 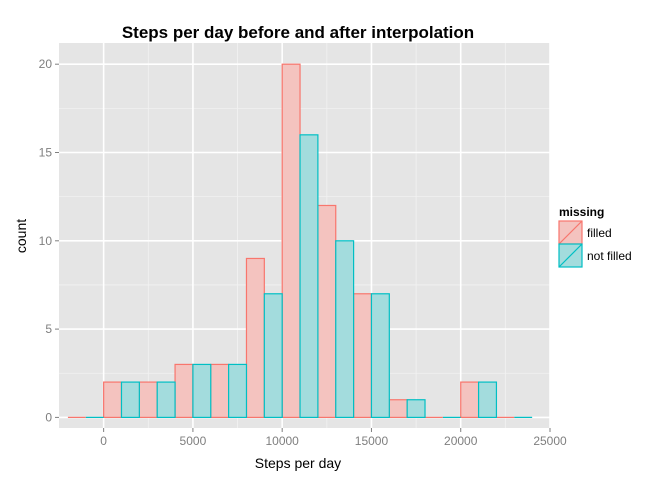 What do you see at coordinates (48, 329) in the screenshot?
I see `y-tick-label: 5` at bounding box center [48, 329].